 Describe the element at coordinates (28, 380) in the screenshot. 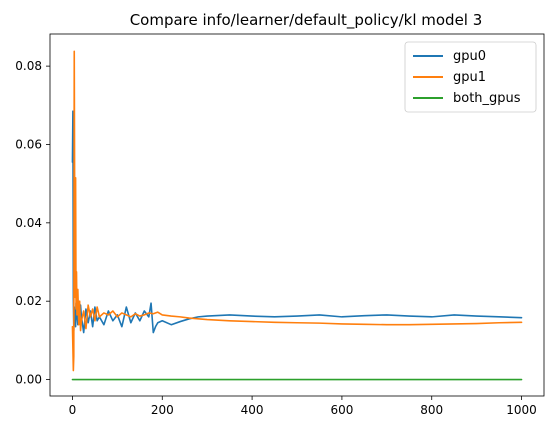

I see `y-tick-label: 0.00` at that location.